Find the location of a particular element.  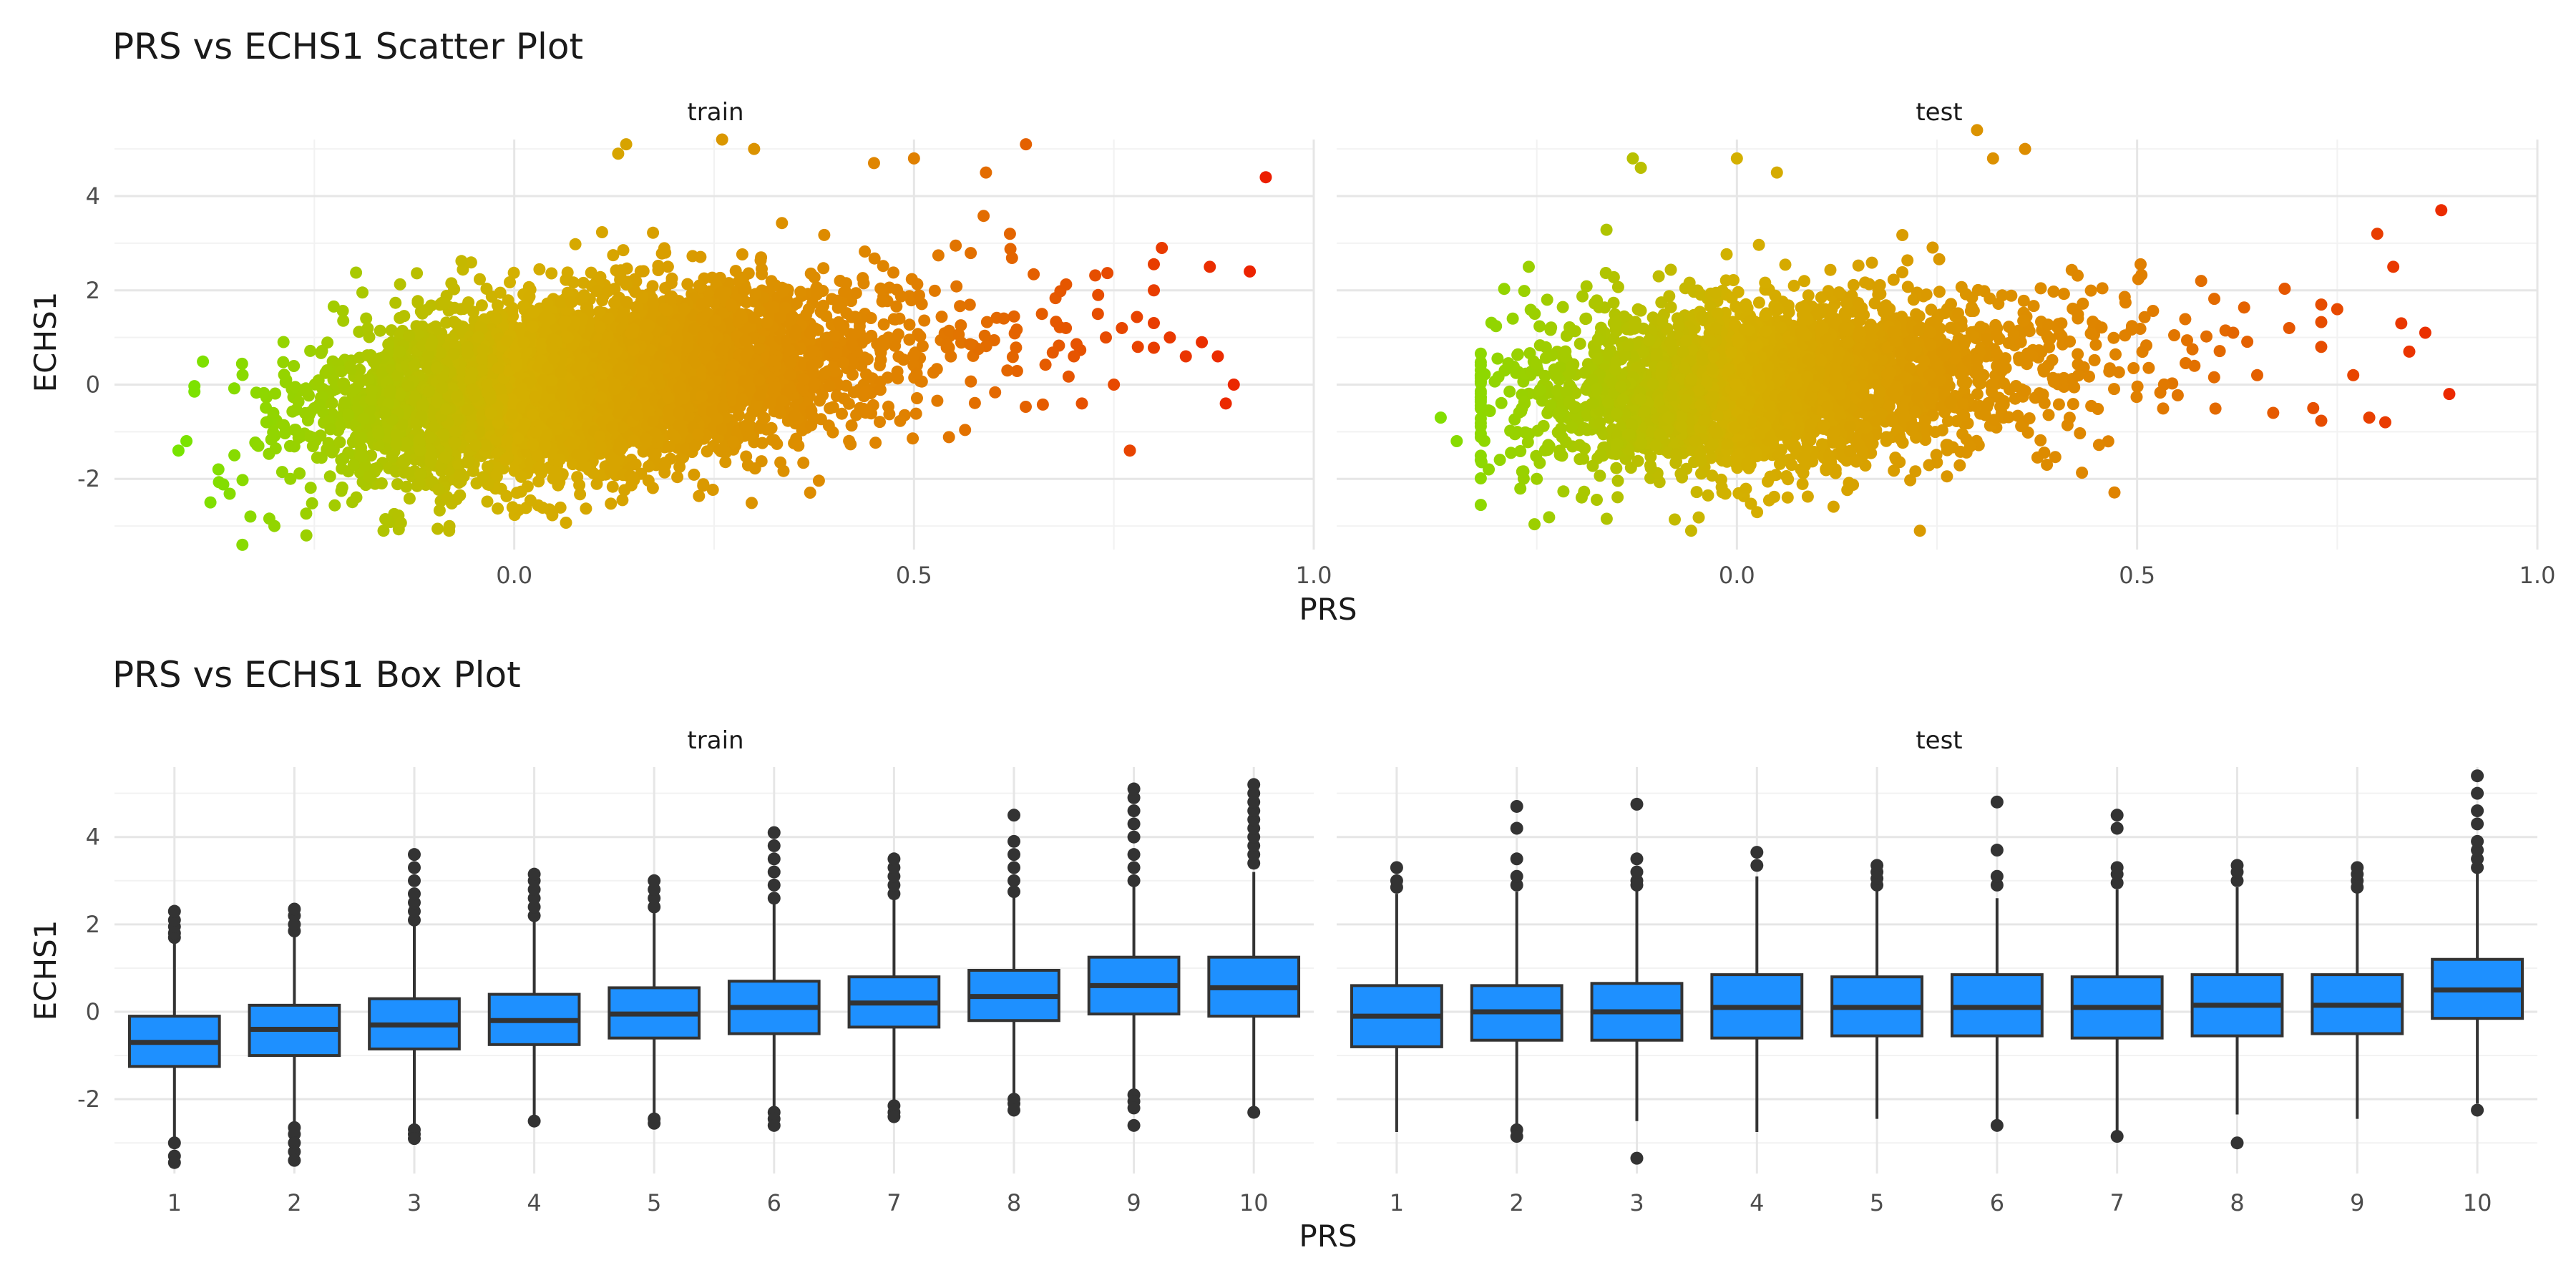

x-tick-label: 1.0 is located at coordinates (1314, 575).